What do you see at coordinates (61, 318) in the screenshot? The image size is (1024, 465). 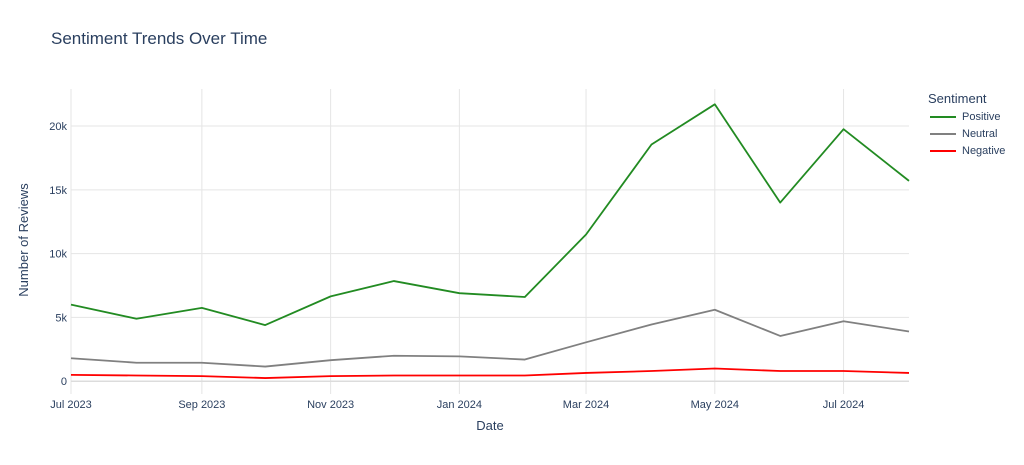 I see `y-tick-label: 5k` at bounding box center [61, 318].